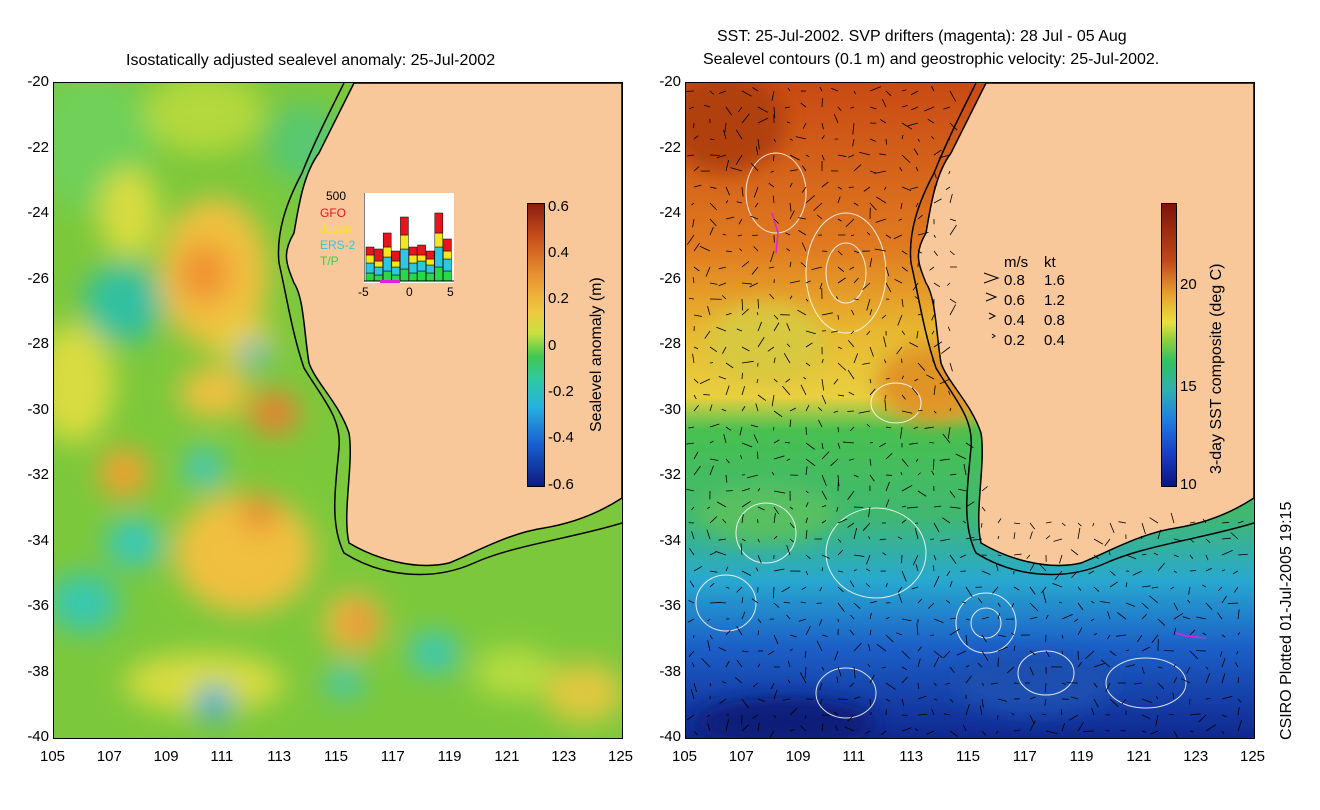 This screenshot has width=1320, height=810. What do you see at coordinates (670, 212) in the screenshot?
I see `right-ytick-2: -24` at bounding box center [670, 212].